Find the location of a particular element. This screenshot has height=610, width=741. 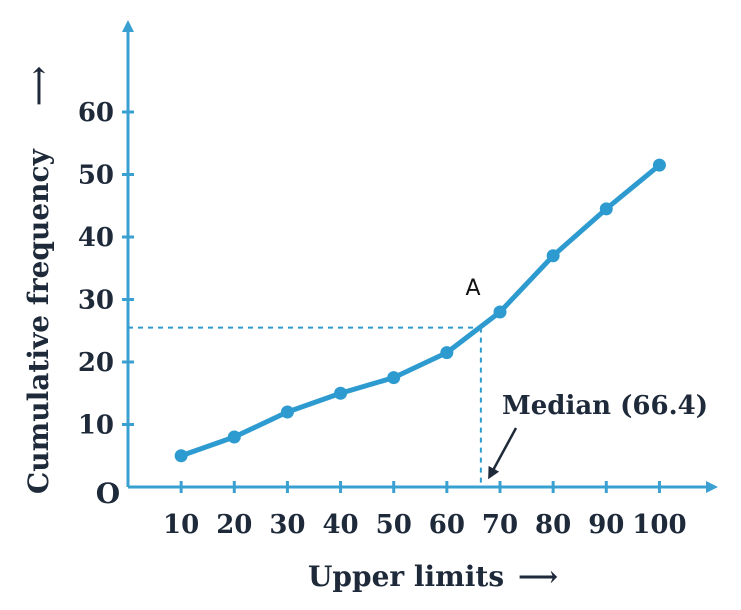

median-annotation-arrow is located at coordinates (503, 453).